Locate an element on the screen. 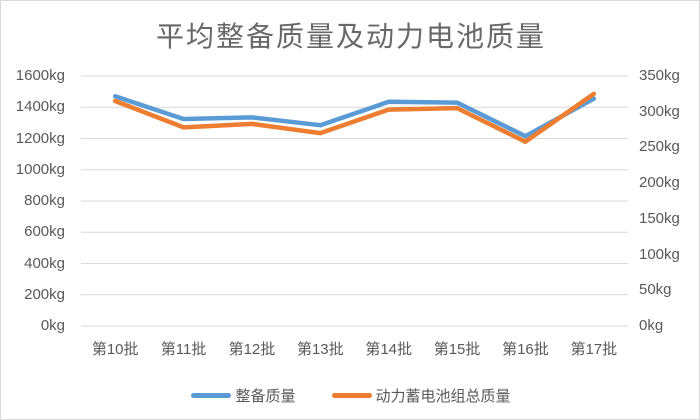 The height and width of the screenshot is (420, 700). left-axis-tick: 1600kg is located at coordinates (40, 75).